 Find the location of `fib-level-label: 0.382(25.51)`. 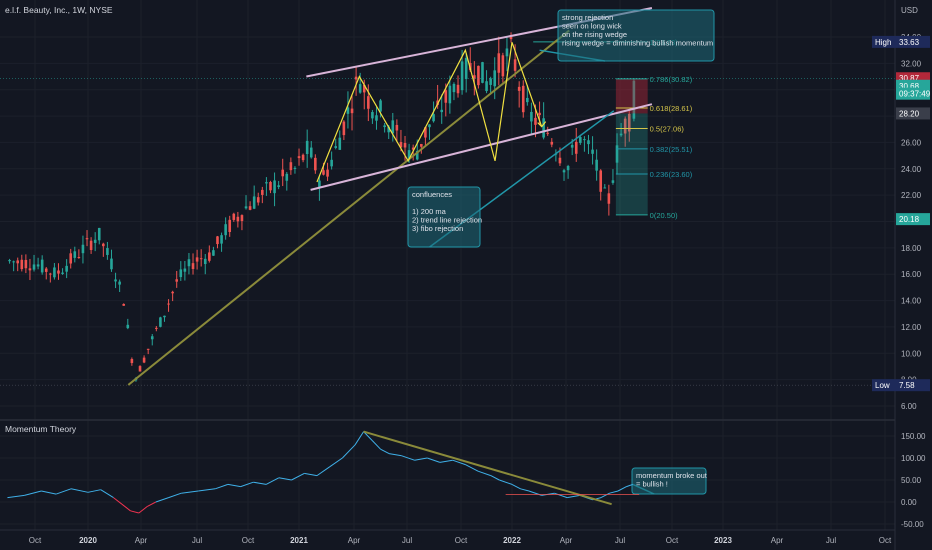

fib-level-label: 0.382(25.51) is located at coordinates (671, 149).